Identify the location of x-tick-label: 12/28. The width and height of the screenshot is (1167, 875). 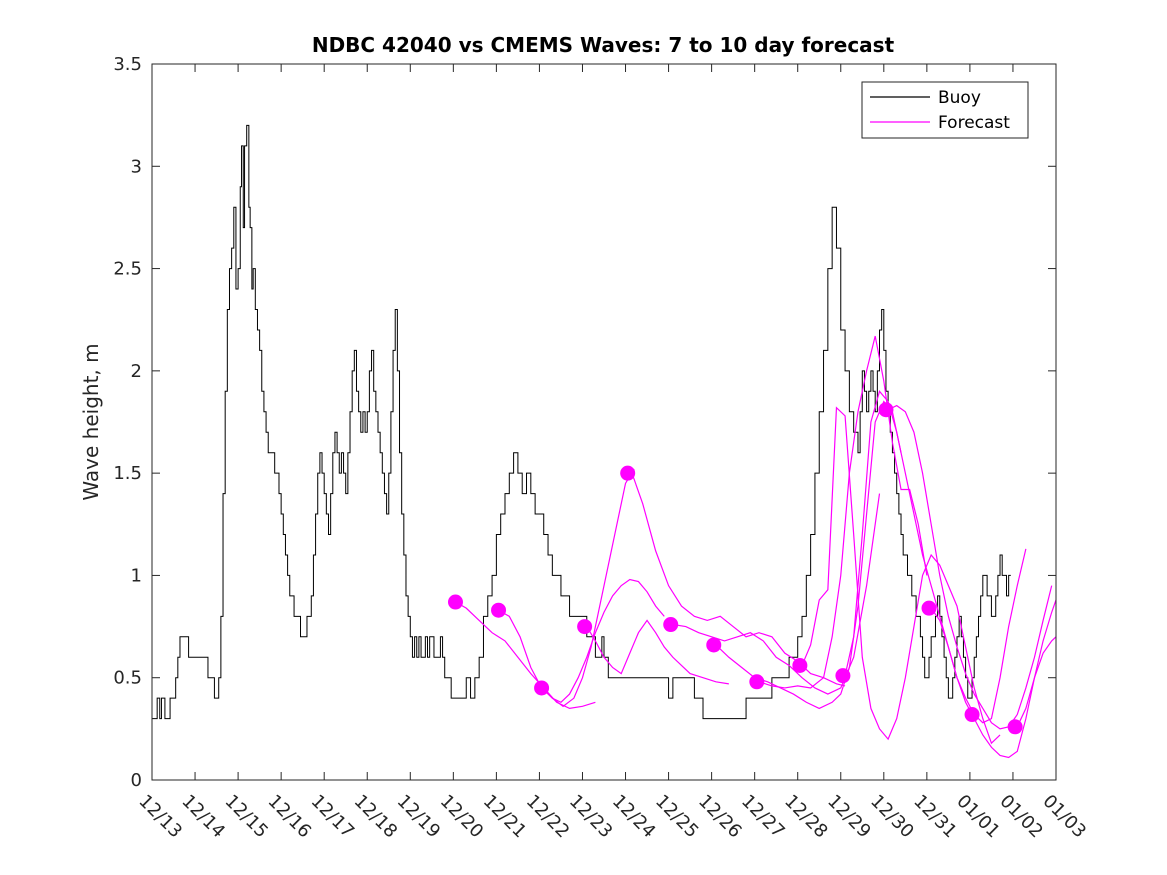
(806, 817).